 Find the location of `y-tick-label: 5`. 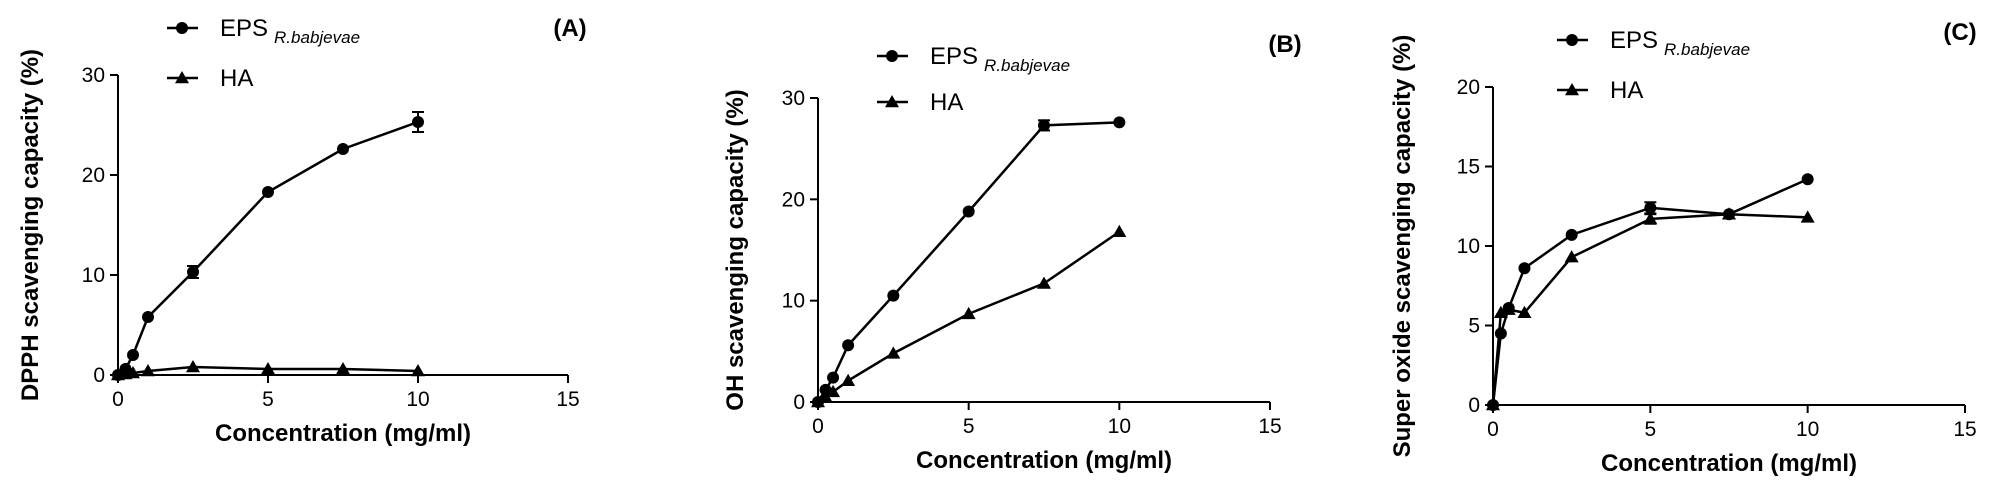

y-tick-label: 5 is located at coordinates (1474, 326).